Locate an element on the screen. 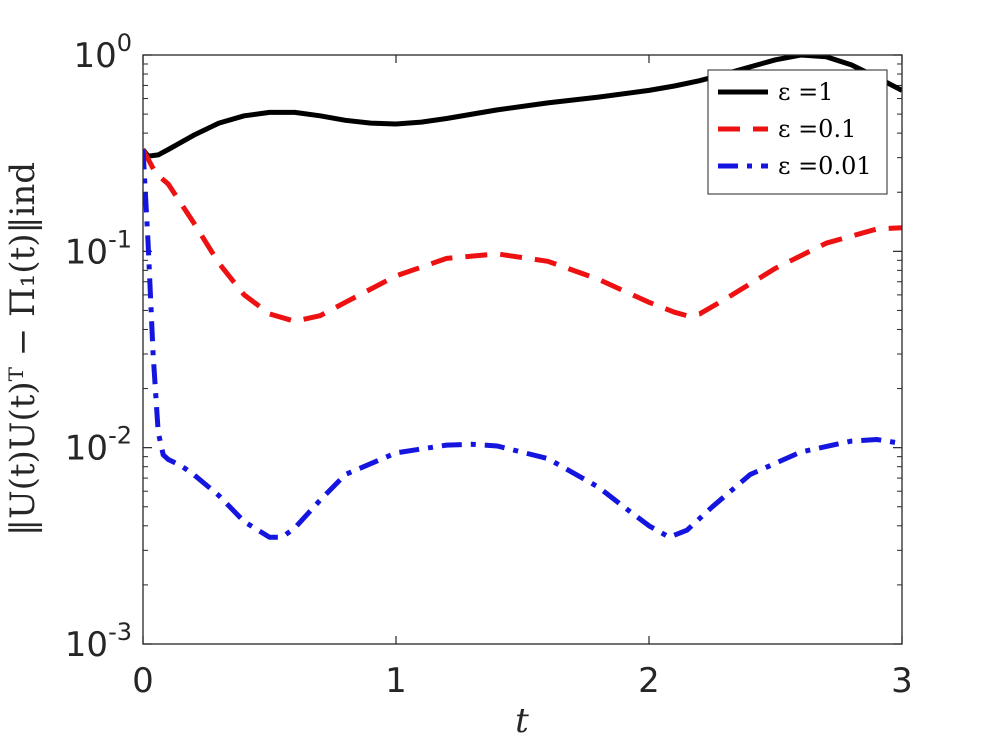  y-axis-label: ‖U(t)U(t)ᵀ − Π₁(t)‖ind is located at coordinates (23, 349).